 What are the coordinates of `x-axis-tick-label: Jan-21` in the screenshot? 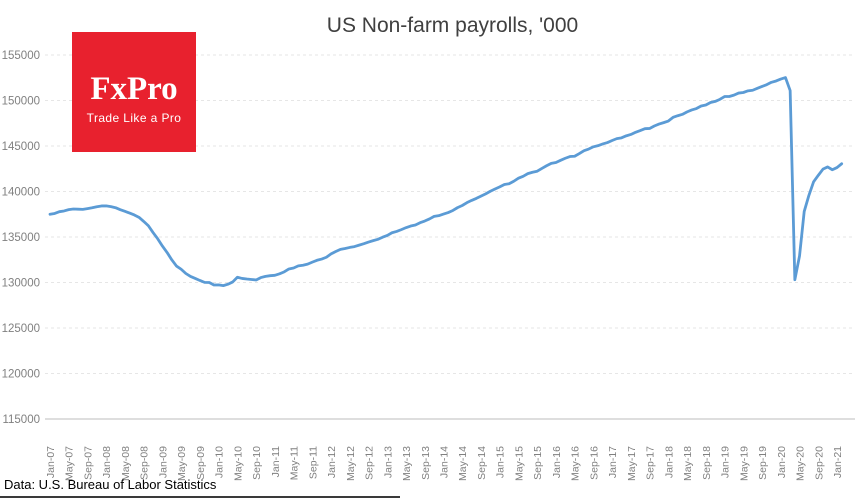 It's located at (838, 462).